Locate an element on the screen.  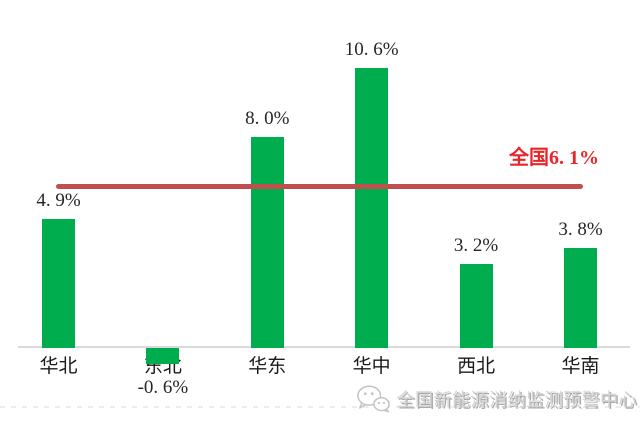
watermark-text: 全国新能源消纳监测预警中心 is located at coordinates (516, 399).